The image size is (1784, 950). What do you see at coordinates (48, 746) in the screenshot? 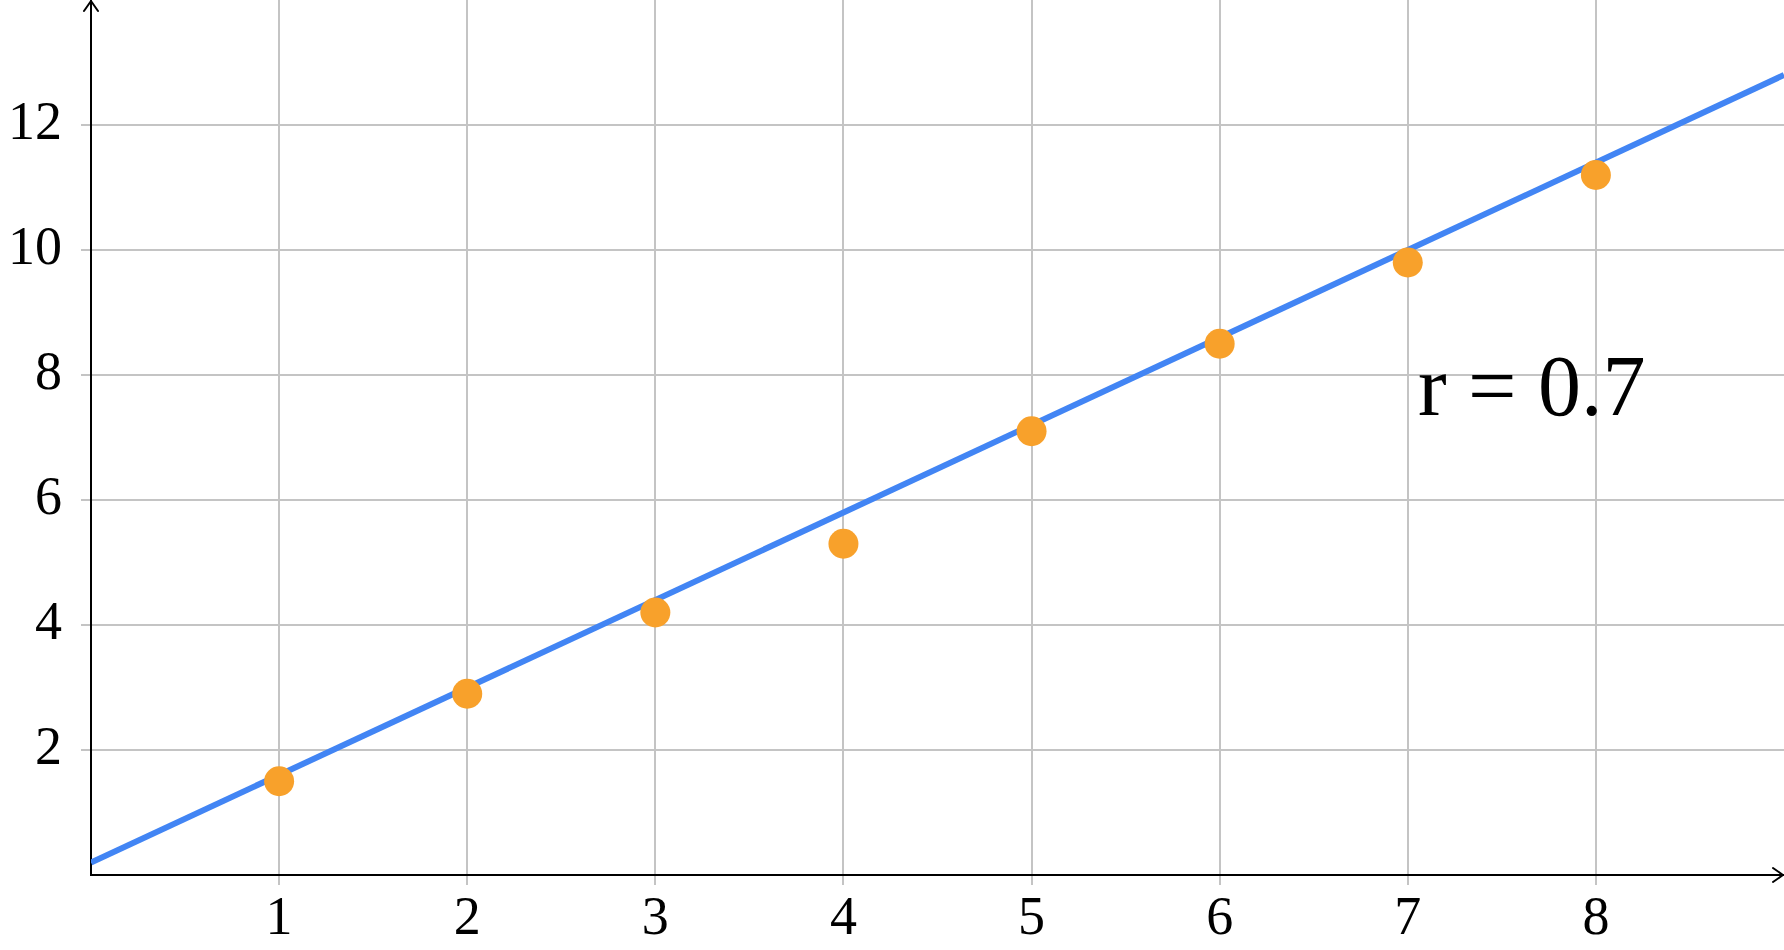
I see `y-tick-label: 2` at bounding box center [48, 746].